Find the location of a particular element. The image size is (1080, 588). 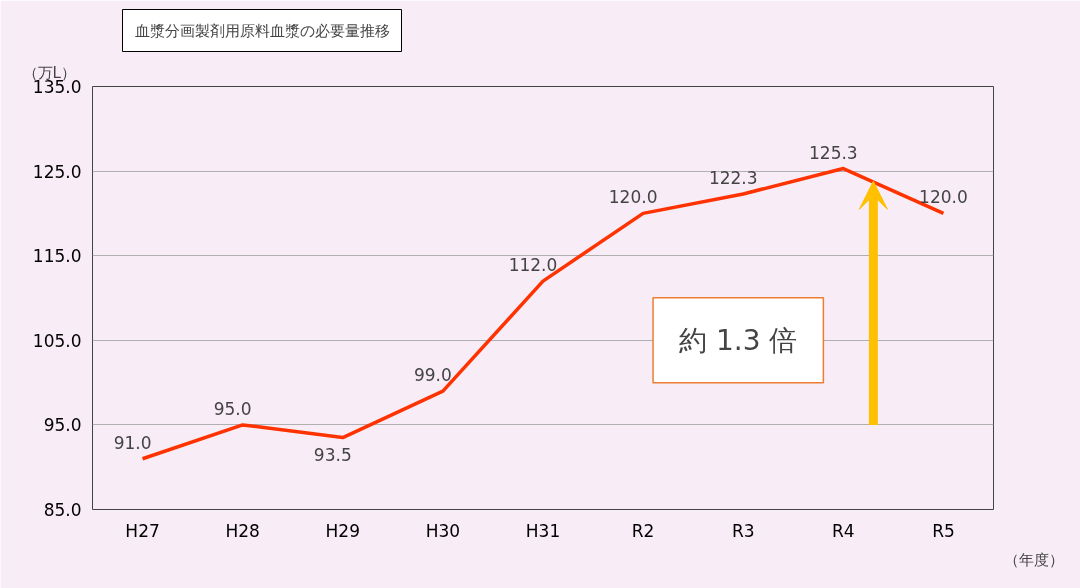

text: 99.0 is located at coordinates (432, 375).